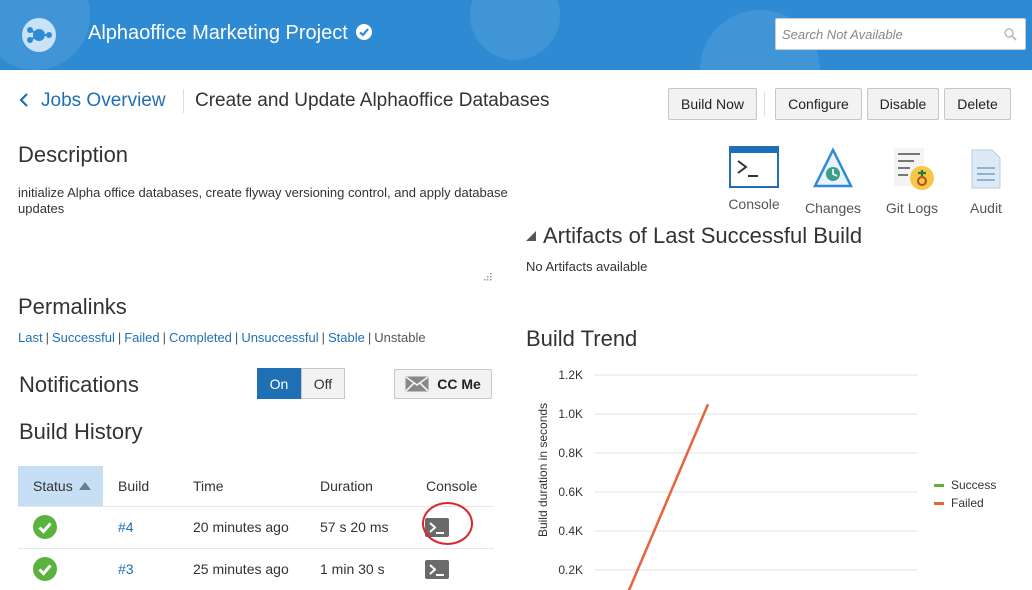 The width and height of the screenshot is (1032, 590). What do you see at coordinates (72, 306) in the screenshot?
I see `permalinks-heading: Permalinks` at bounding box center [72, 306].